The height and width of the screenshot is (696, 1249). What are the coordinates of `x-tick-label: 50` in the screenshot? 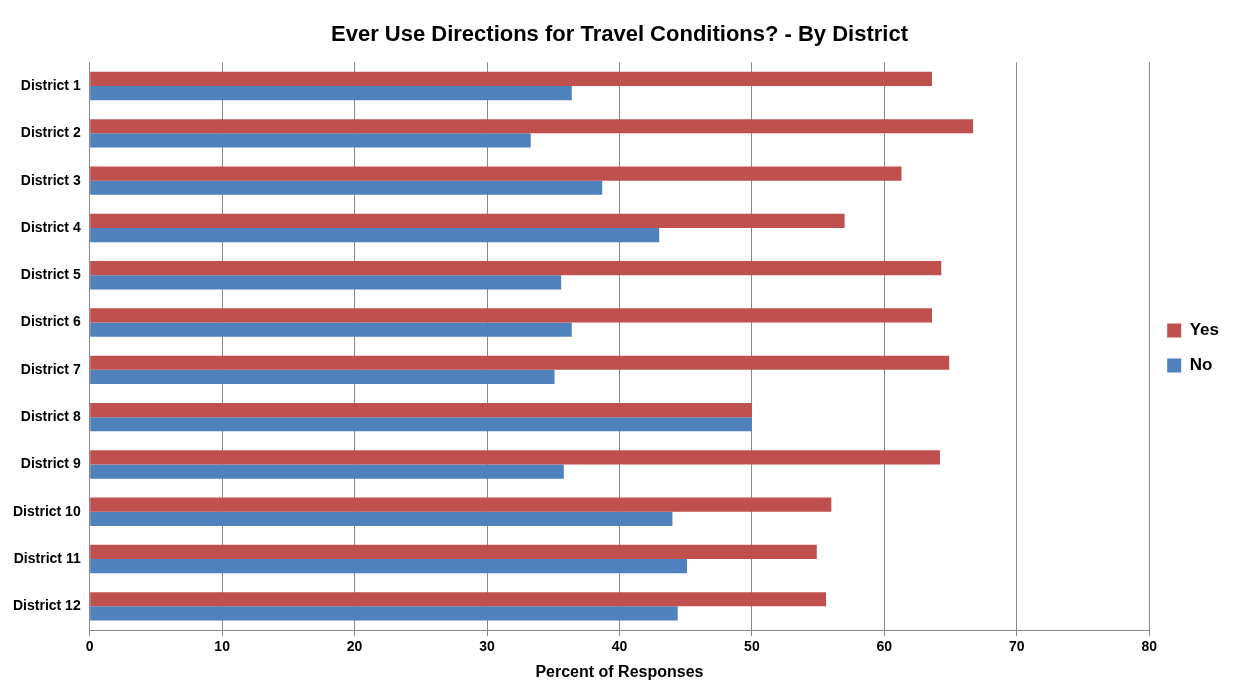 It's located at (752, 646).